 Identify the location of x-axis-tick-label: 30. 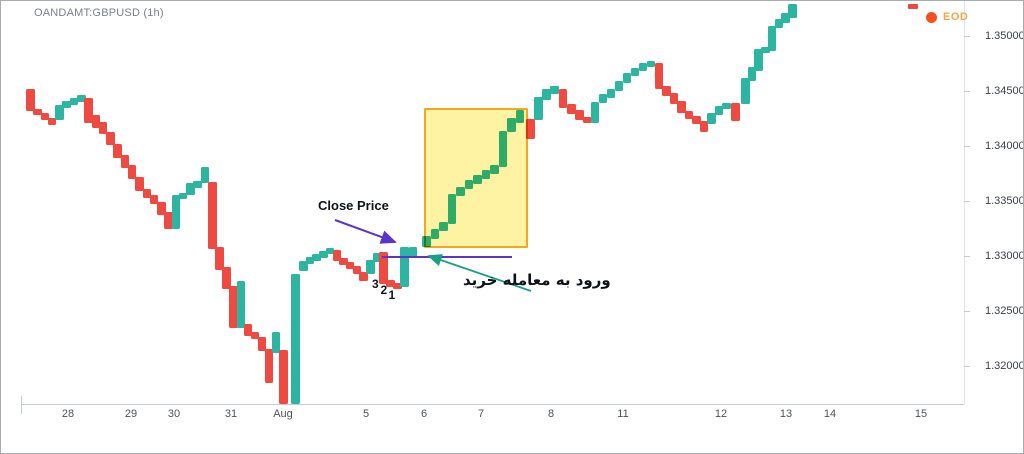
(174, 414).